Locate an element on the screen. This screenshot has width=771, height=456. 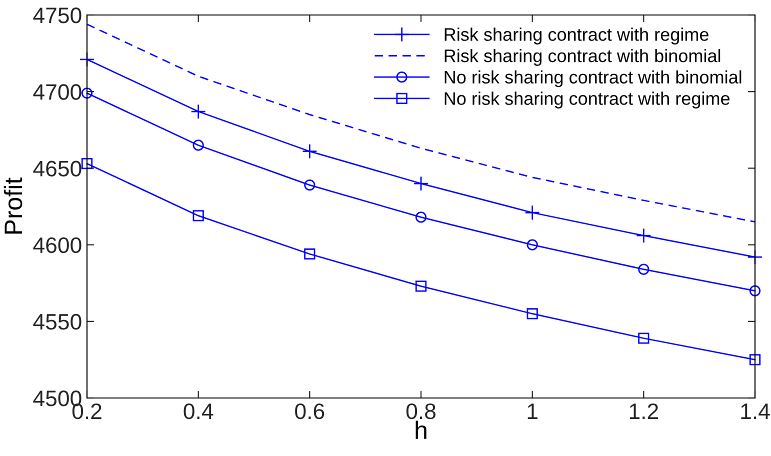
x-tick-label: 0.4 is located at coordinates (199, 411).